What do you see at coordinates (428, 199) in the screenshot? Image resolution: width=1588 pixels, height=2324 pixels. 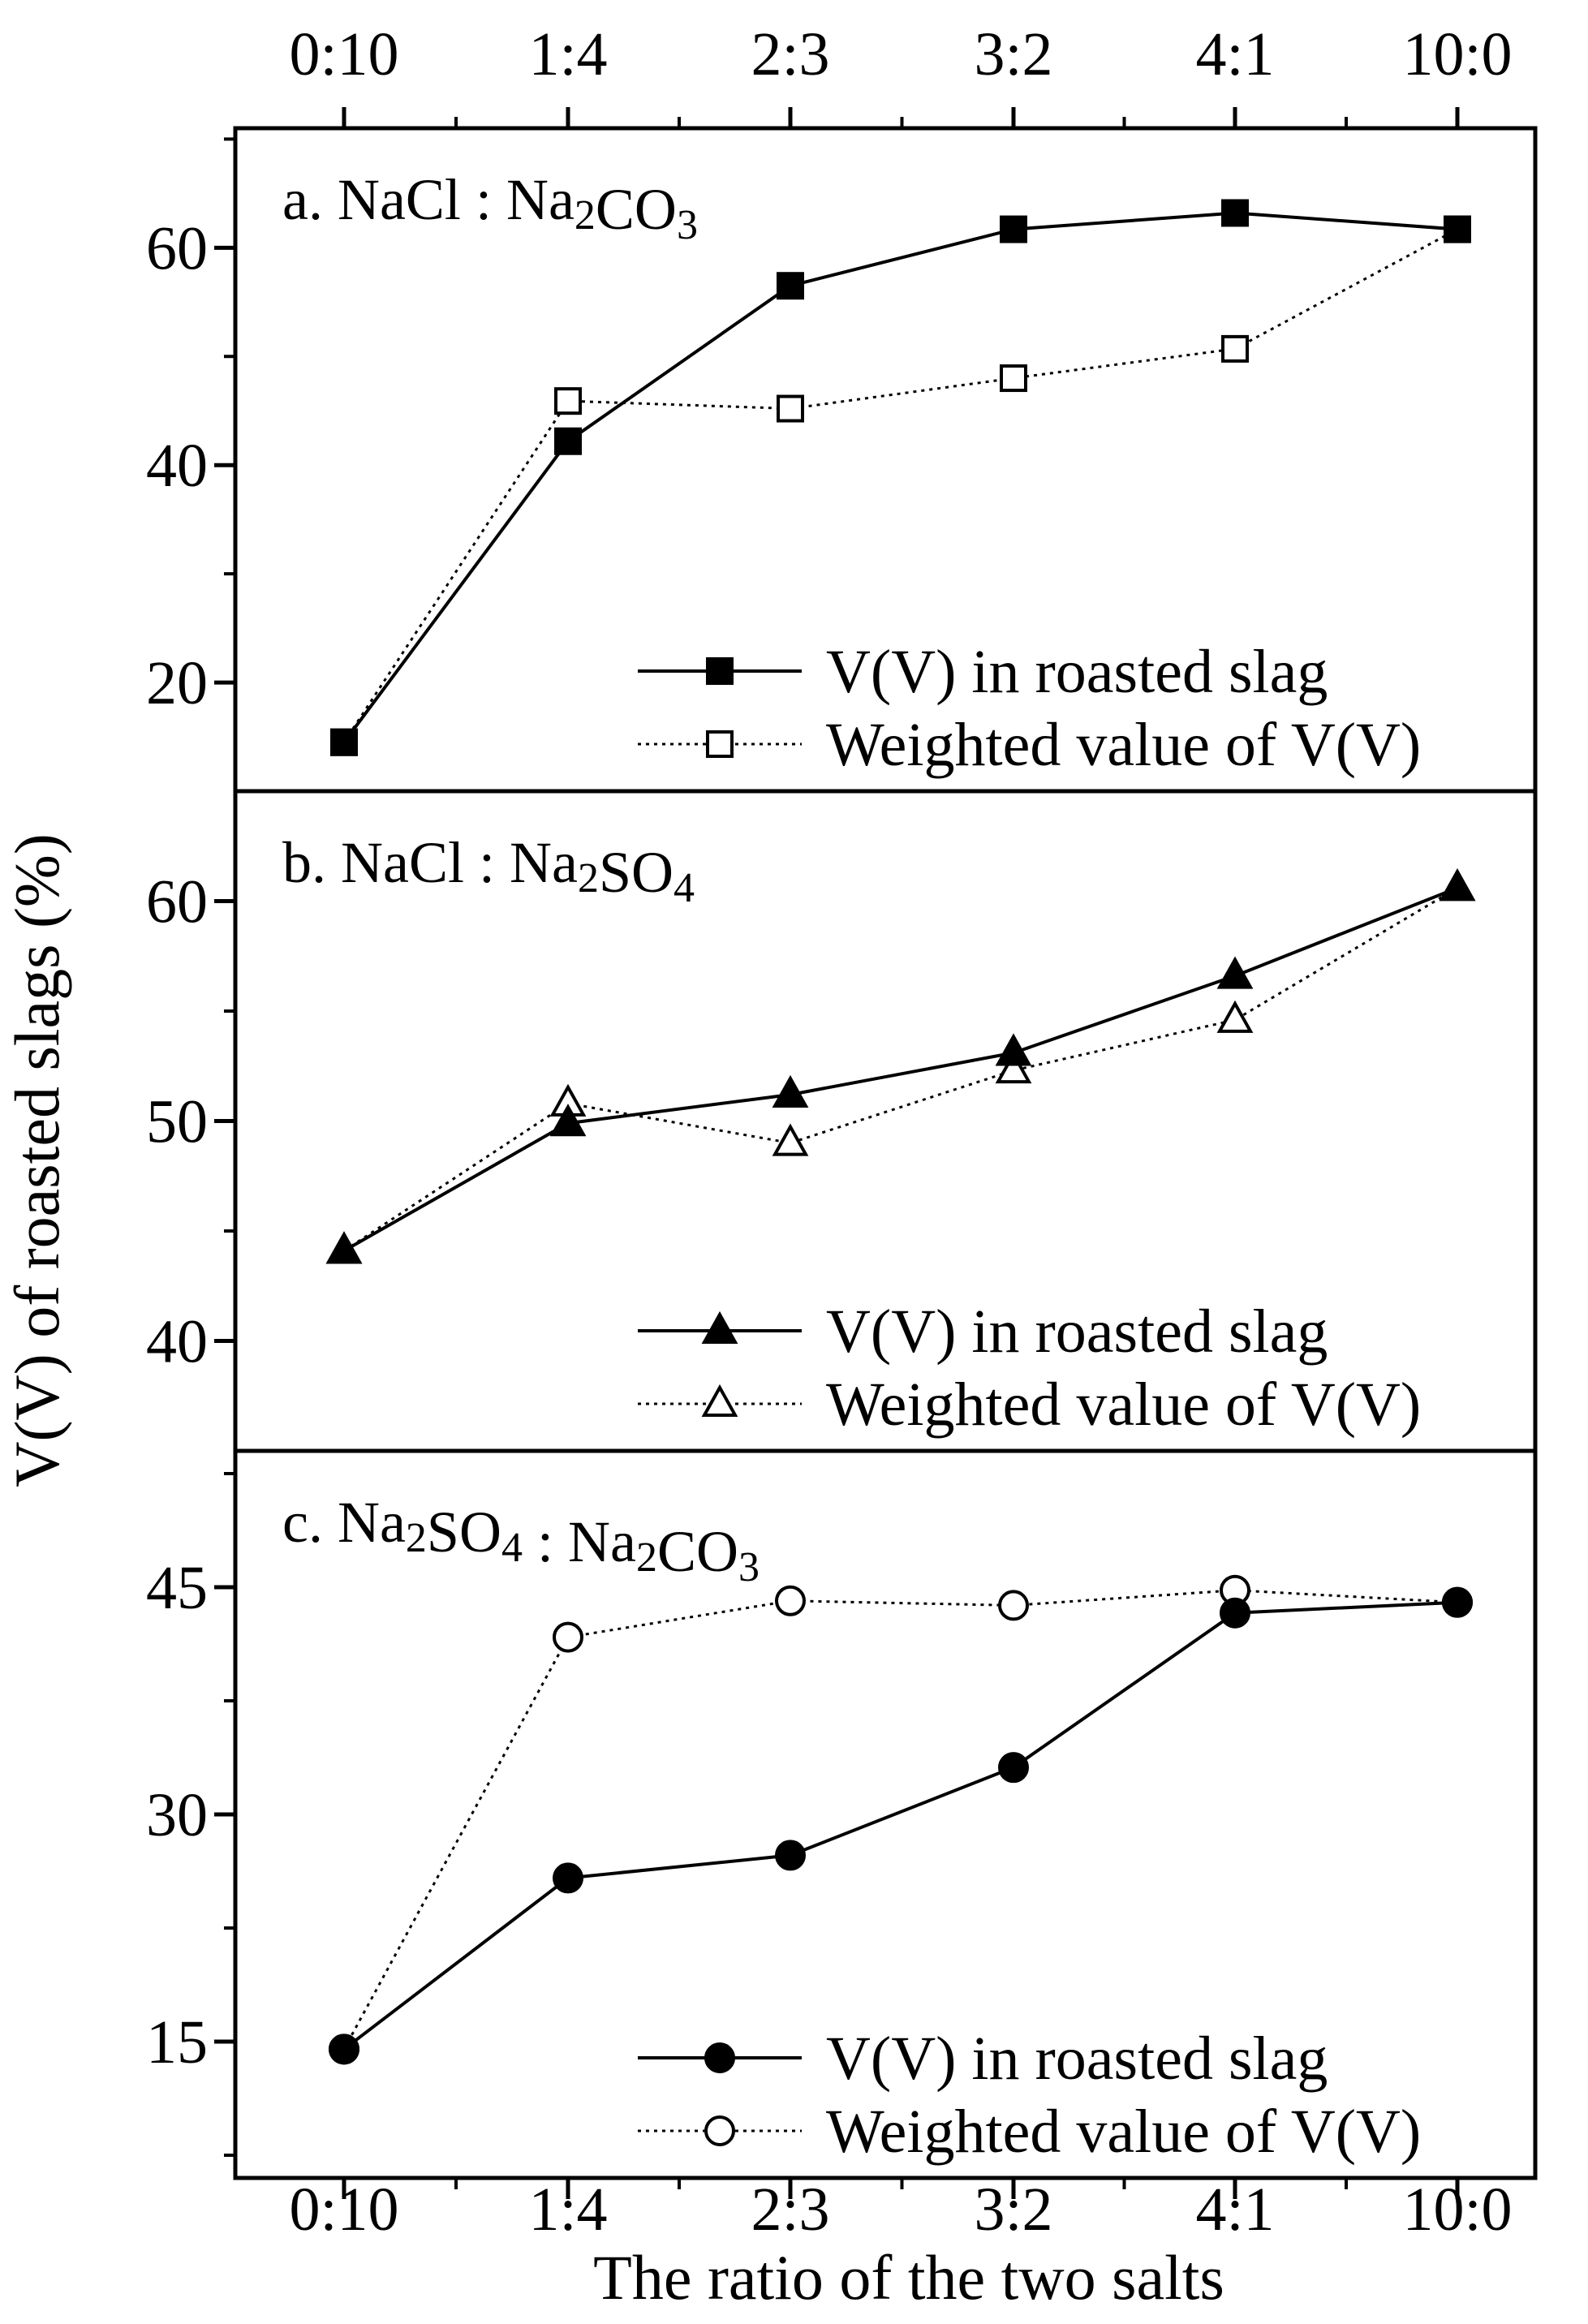 I see `panel-title-text: a. NaCl : Na` at bounding box center [428, 199].